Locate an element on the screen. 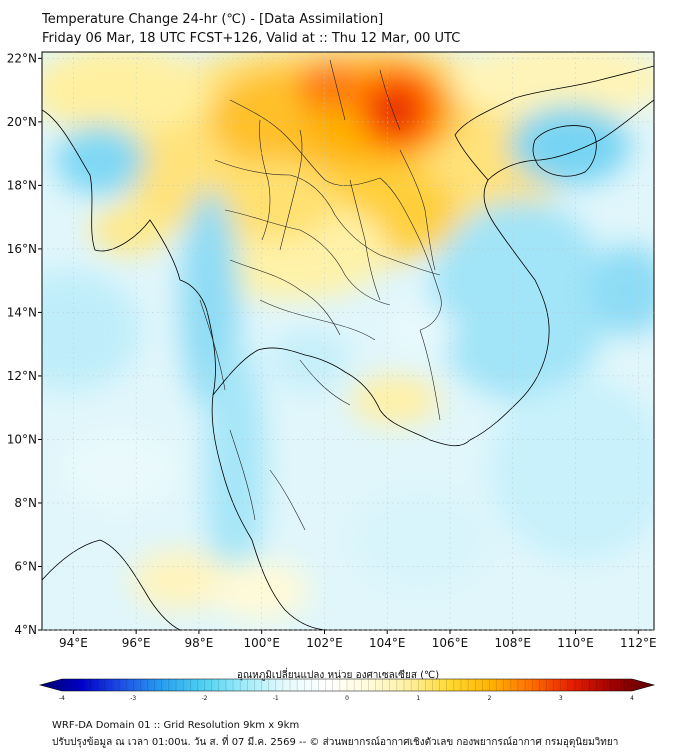 The image size is (676, 756). y-tick-label: 6°N is located at coordinates (25, 566).